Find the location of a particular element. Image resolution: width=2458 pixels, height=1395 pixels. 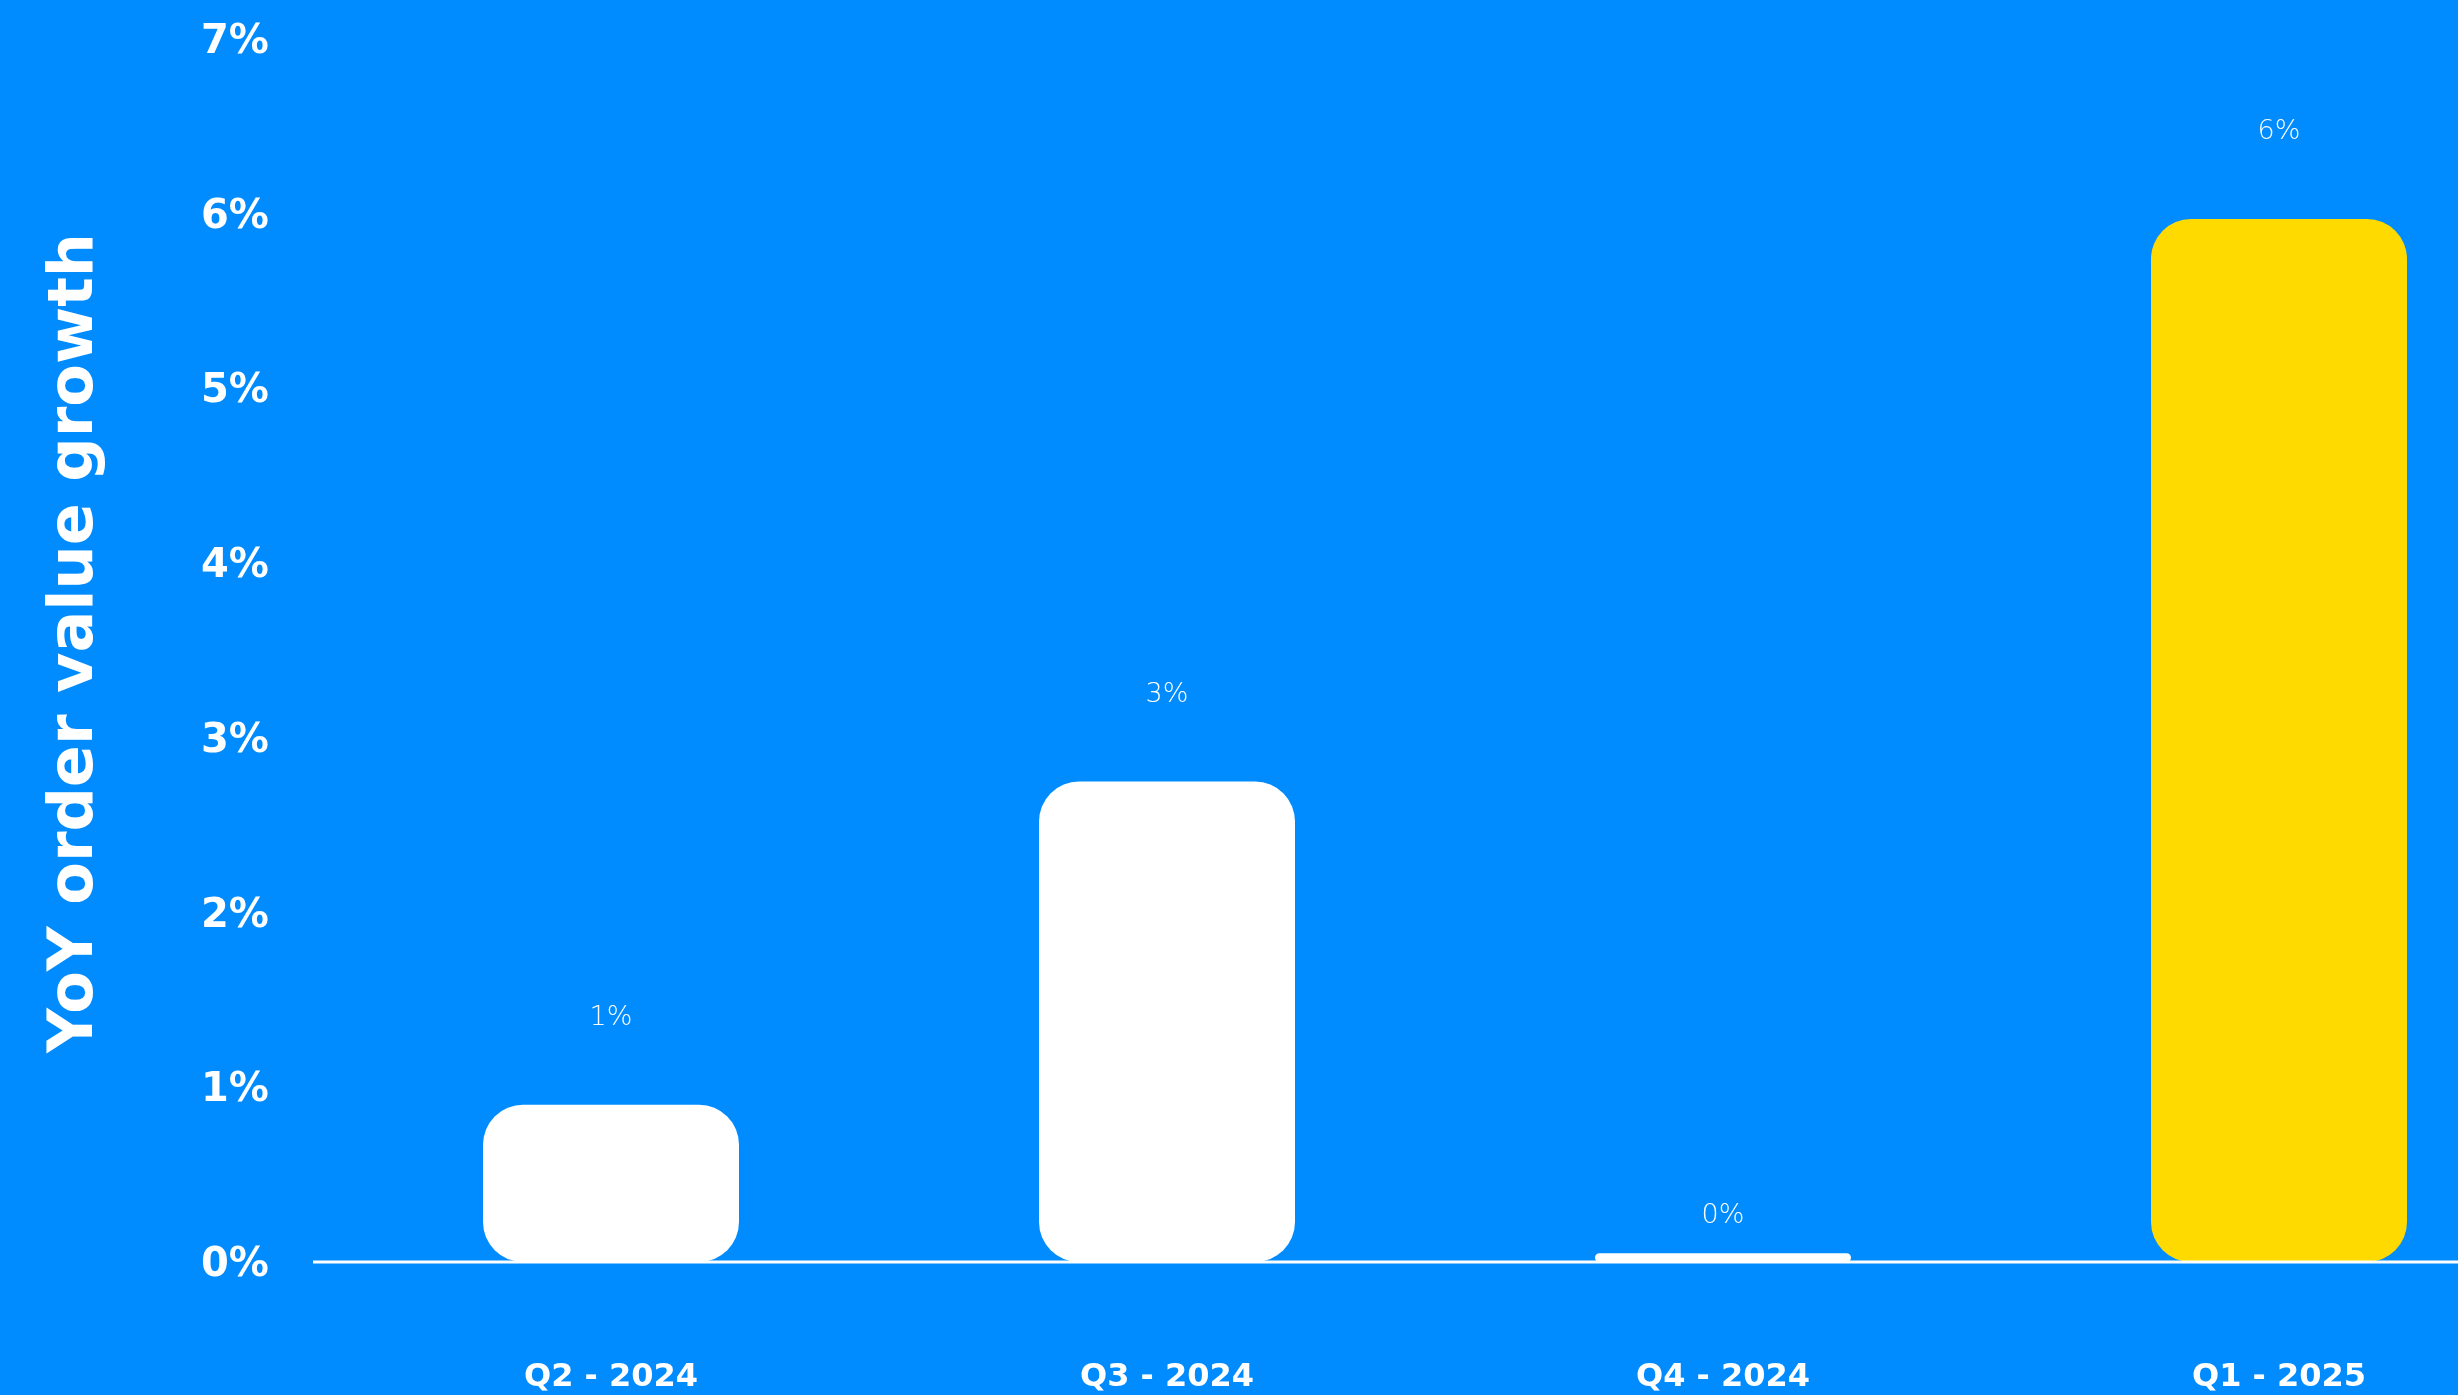

y-tick-label: 4% is located at coordinates (235, 563).